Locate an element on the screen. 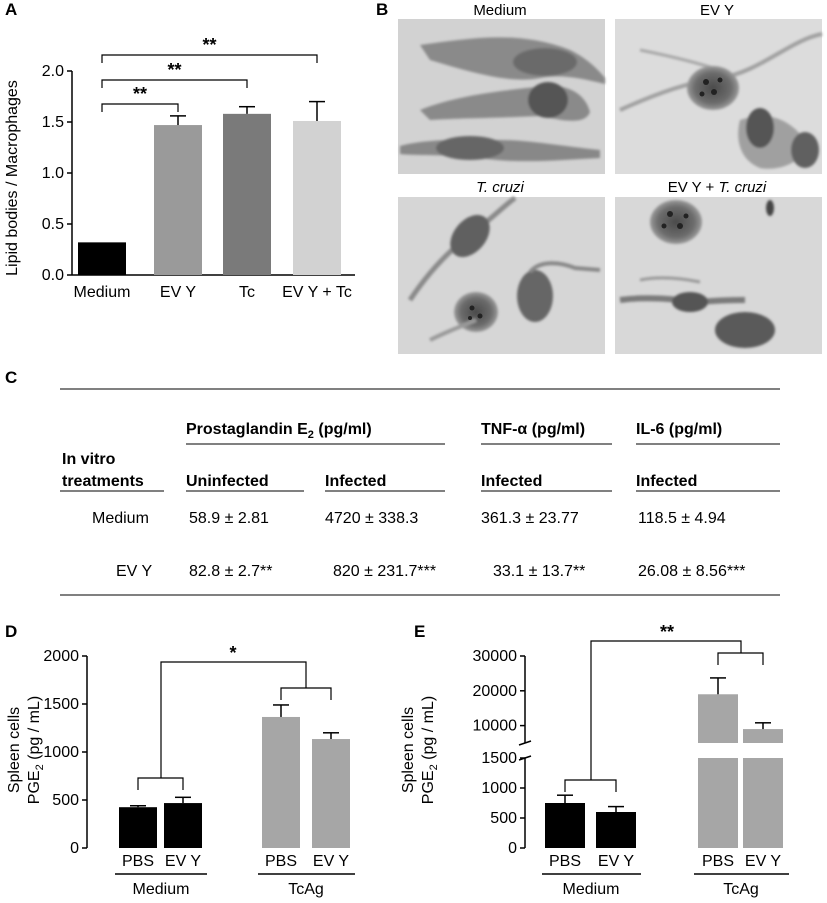  panel-e-y-tick-label: 1500 is located at coordinates (499, 758).